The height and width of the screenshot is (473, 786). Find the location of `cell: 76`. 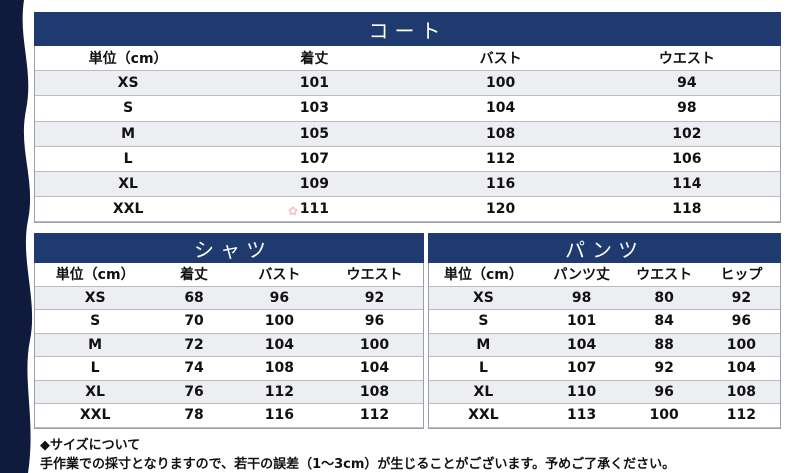

cell: 76 is located at coordinates (194, 392).